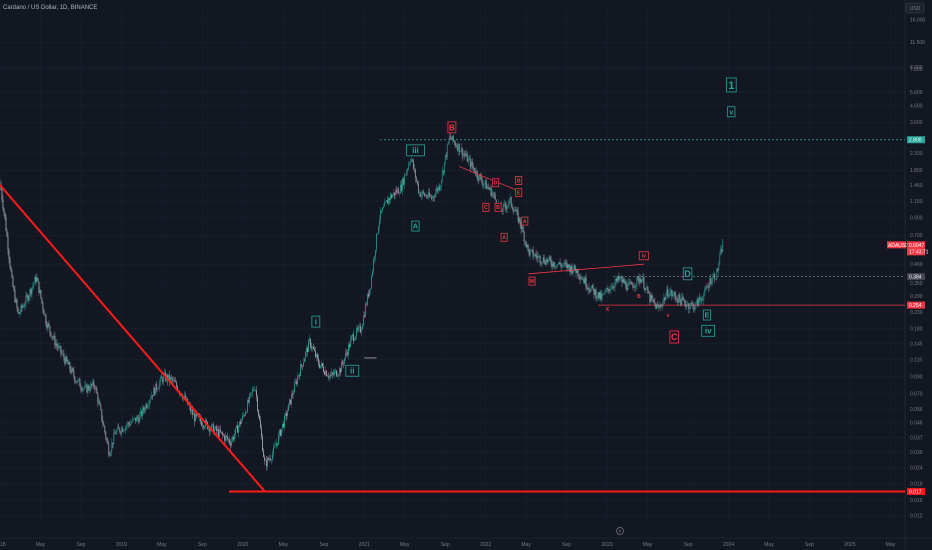 The height and width of the screenshot is (550, 932). What do you see at coordinates (519, 181) in the screenshot?
I see `wave-label: B` at bounding box center [519, 181].